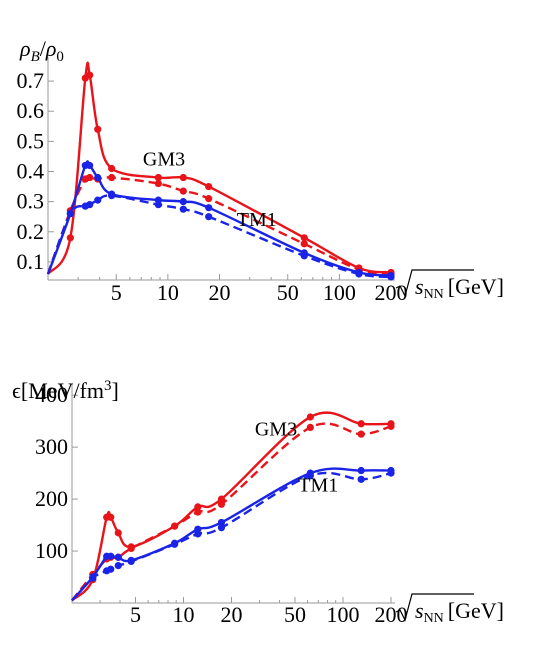 This screenshot has width=538, height=672. Describe the element at coordinates (31, 201) in the screenshot. I see `y-tick-label: 0.3` at that location.